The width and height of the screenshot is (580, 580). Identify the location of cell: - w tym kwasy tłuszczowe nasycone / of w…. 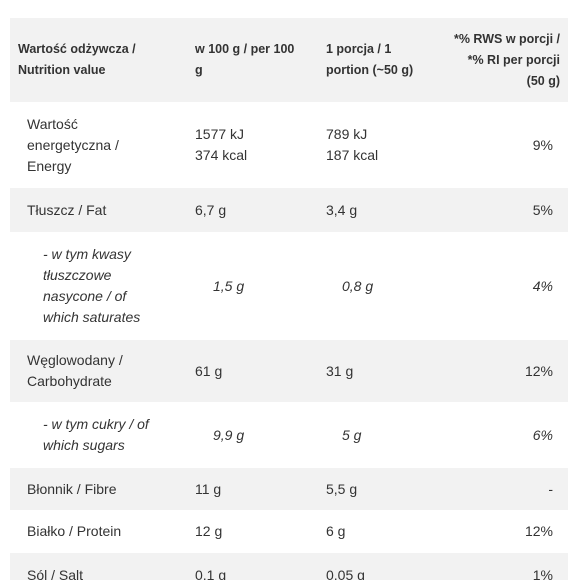
(92, 285).